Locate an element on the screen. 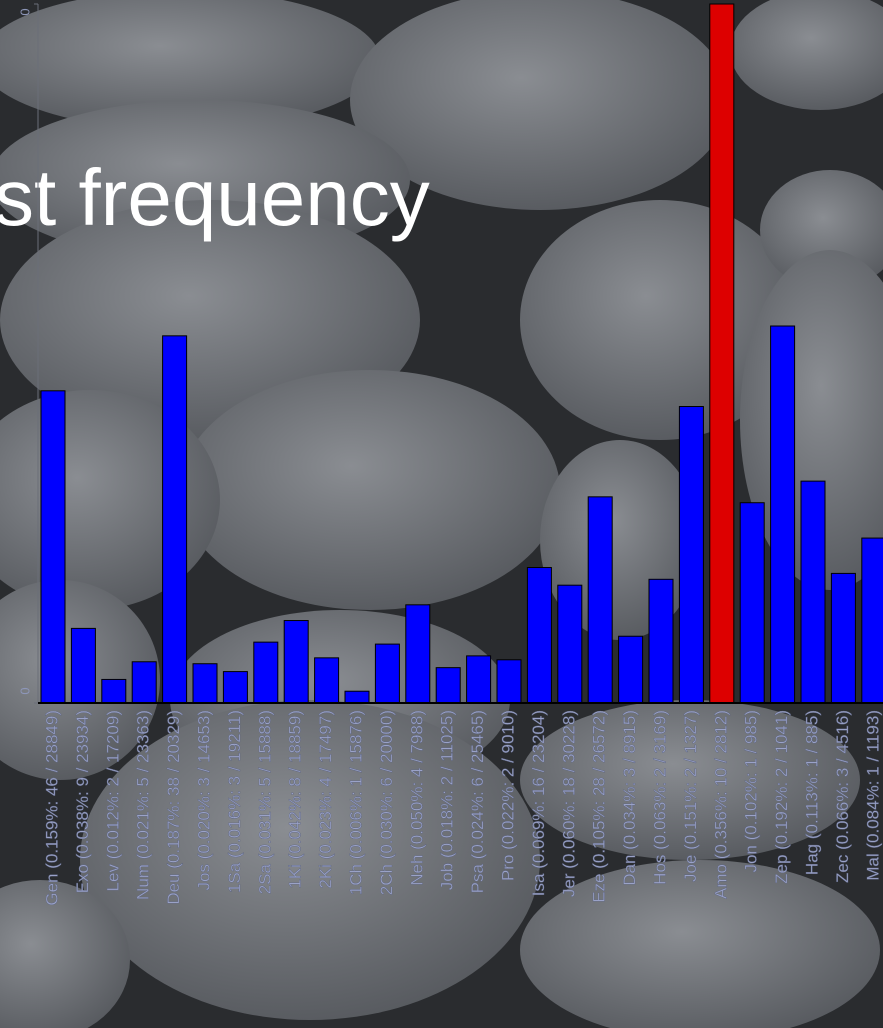  x-tick-label: Jon (0.102%: 1 / 985) is located at coordinates (751, 791).